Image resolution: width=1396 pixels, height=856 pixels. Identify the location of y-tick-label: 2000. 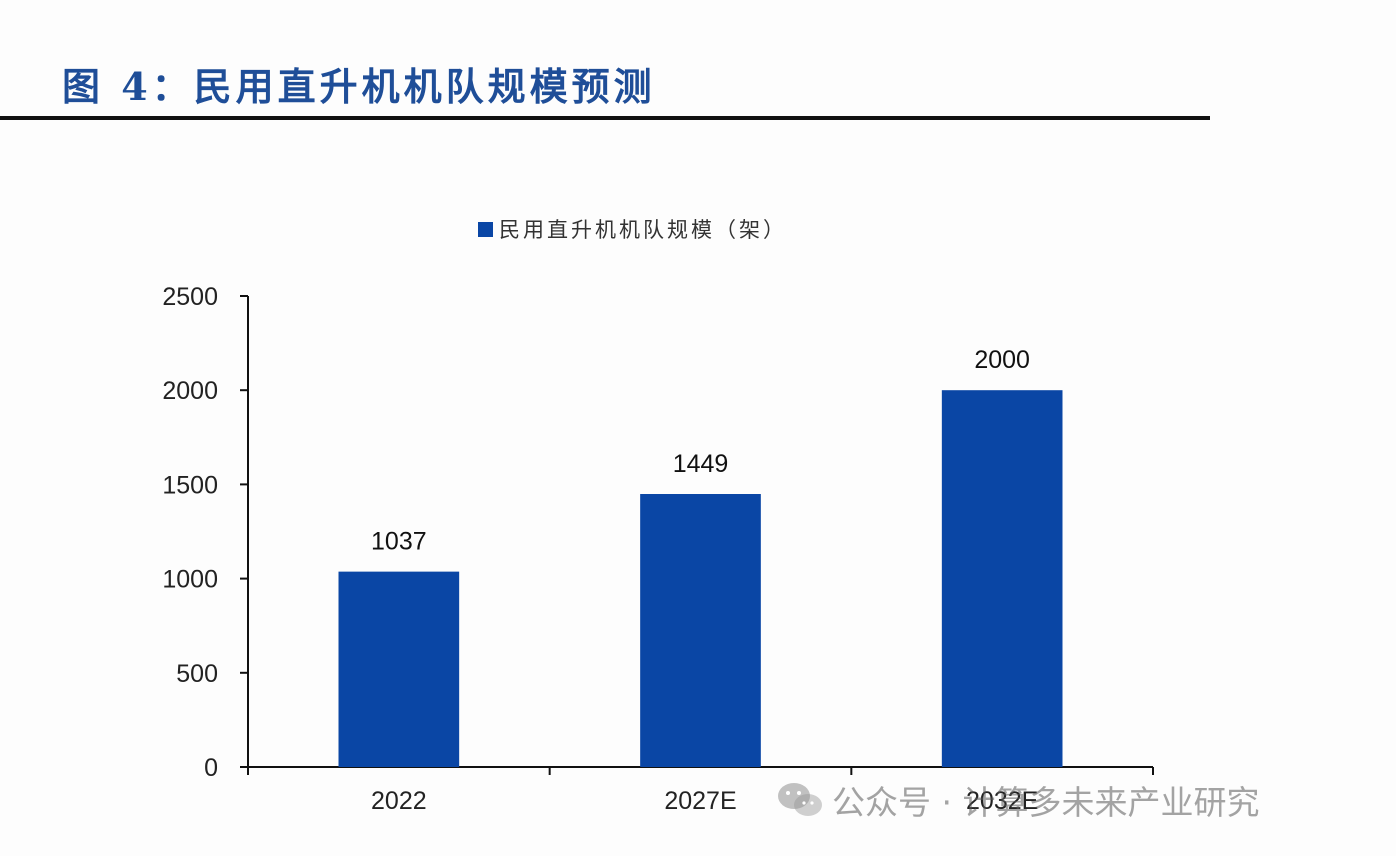
(190, 391).